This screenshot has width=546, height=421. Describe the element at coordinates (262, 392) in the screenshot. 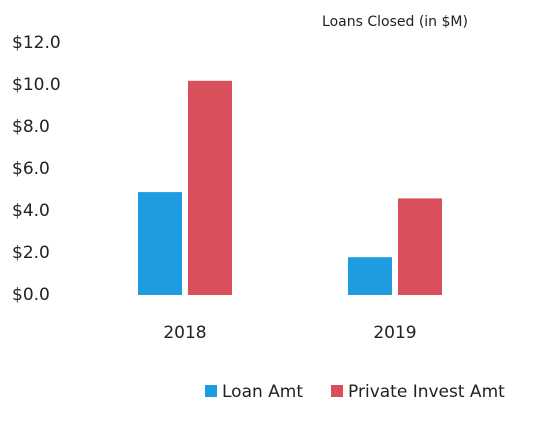

I see `legend-label: Loan Amt` at that location.